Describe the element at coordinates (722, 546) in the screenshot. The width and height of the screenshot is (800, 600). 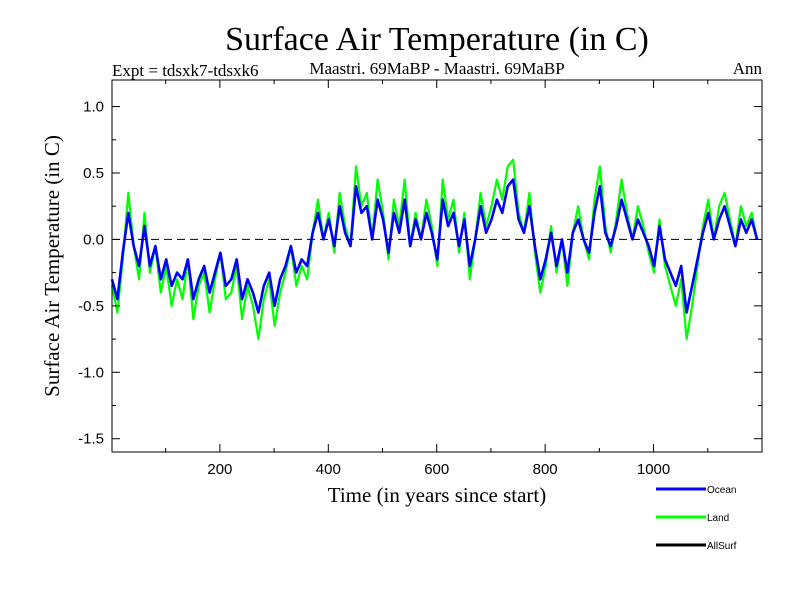
I see `legend-label-allsurf: AllSurf` at that location.